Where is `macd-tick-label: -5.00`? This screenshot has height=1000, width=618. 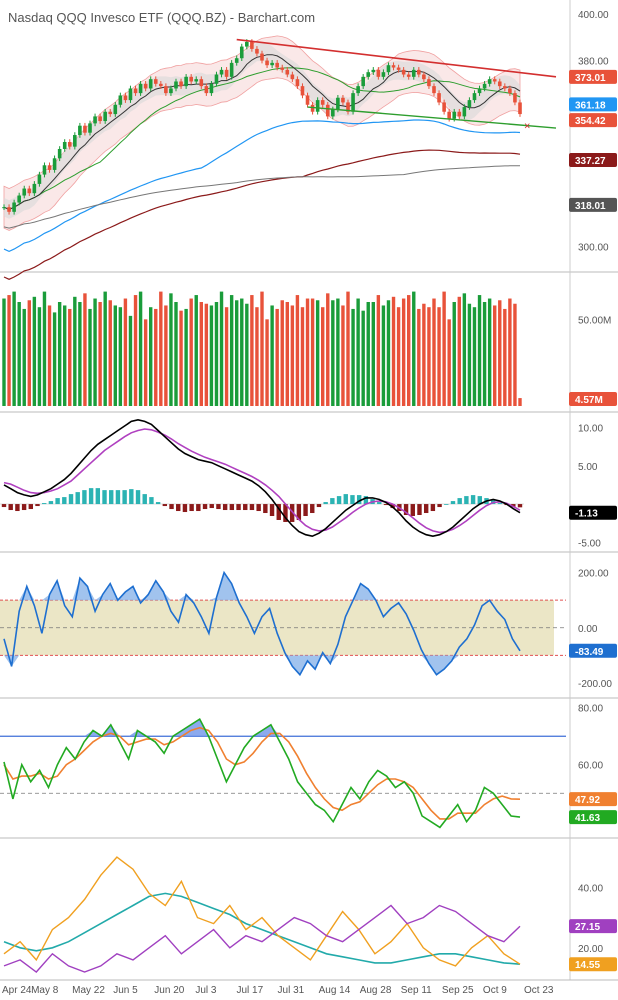 macd-tick-label: -5.00 is located at coordinates (589, 543).